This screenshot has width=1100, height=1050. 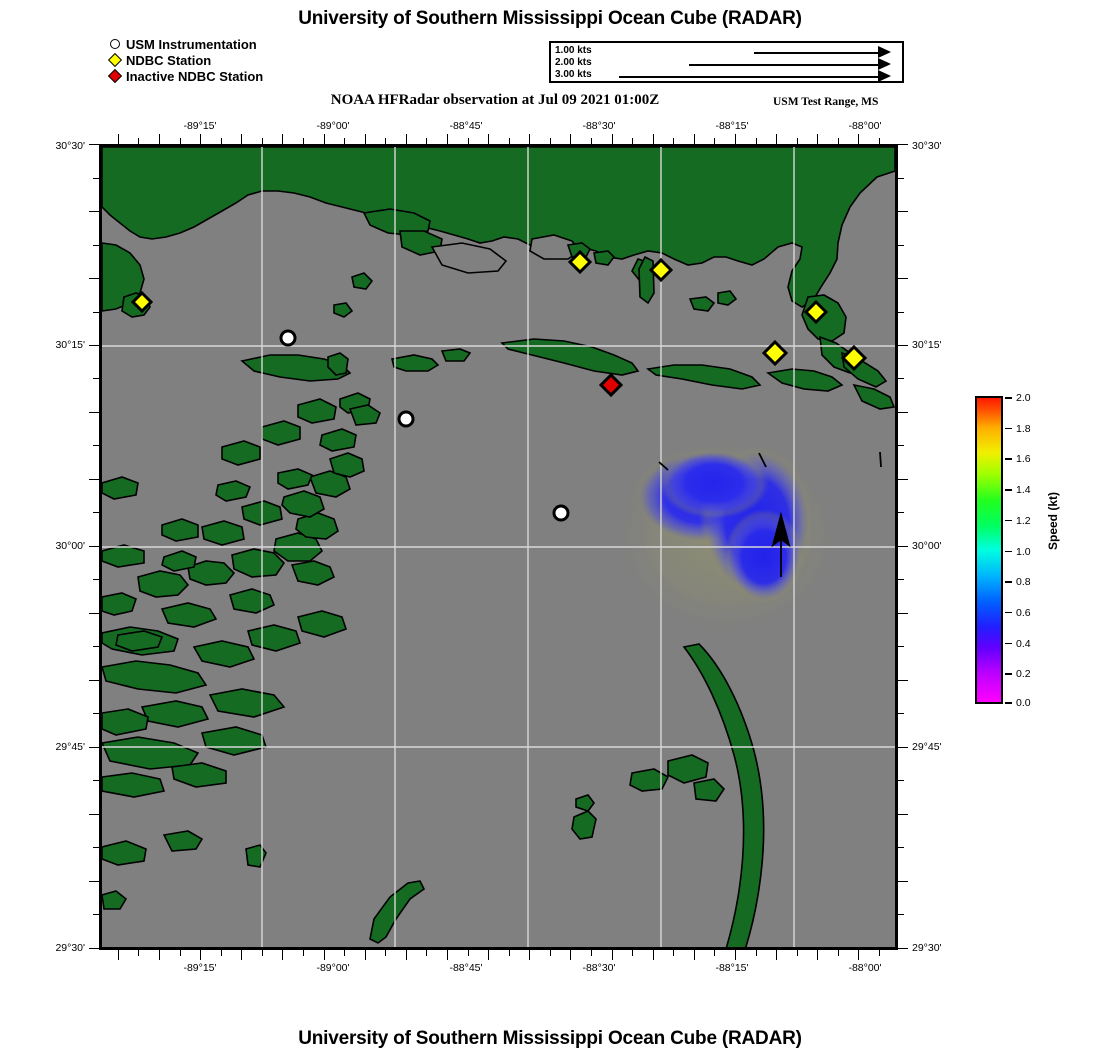 I want to click on marsh-ae, so click(x=120, y=488).